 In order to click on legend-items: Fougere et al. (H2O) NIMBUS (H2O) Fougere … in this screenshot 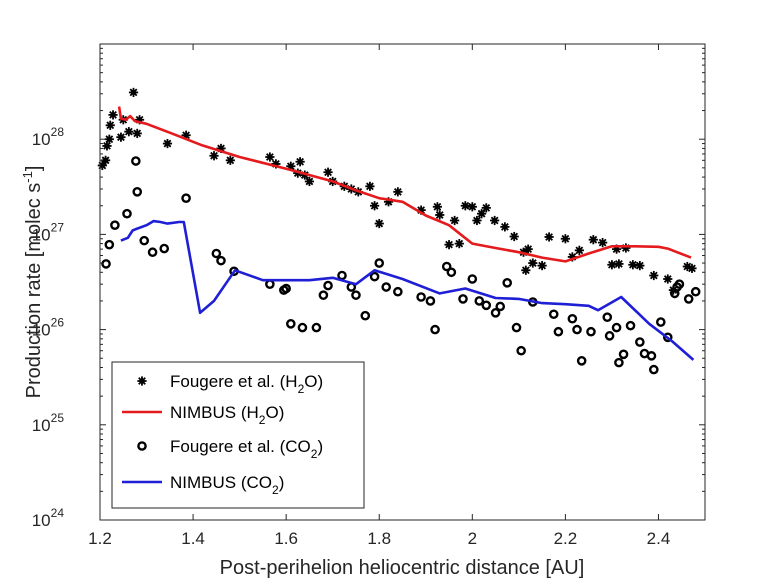, I will do `click(222, 434)`.